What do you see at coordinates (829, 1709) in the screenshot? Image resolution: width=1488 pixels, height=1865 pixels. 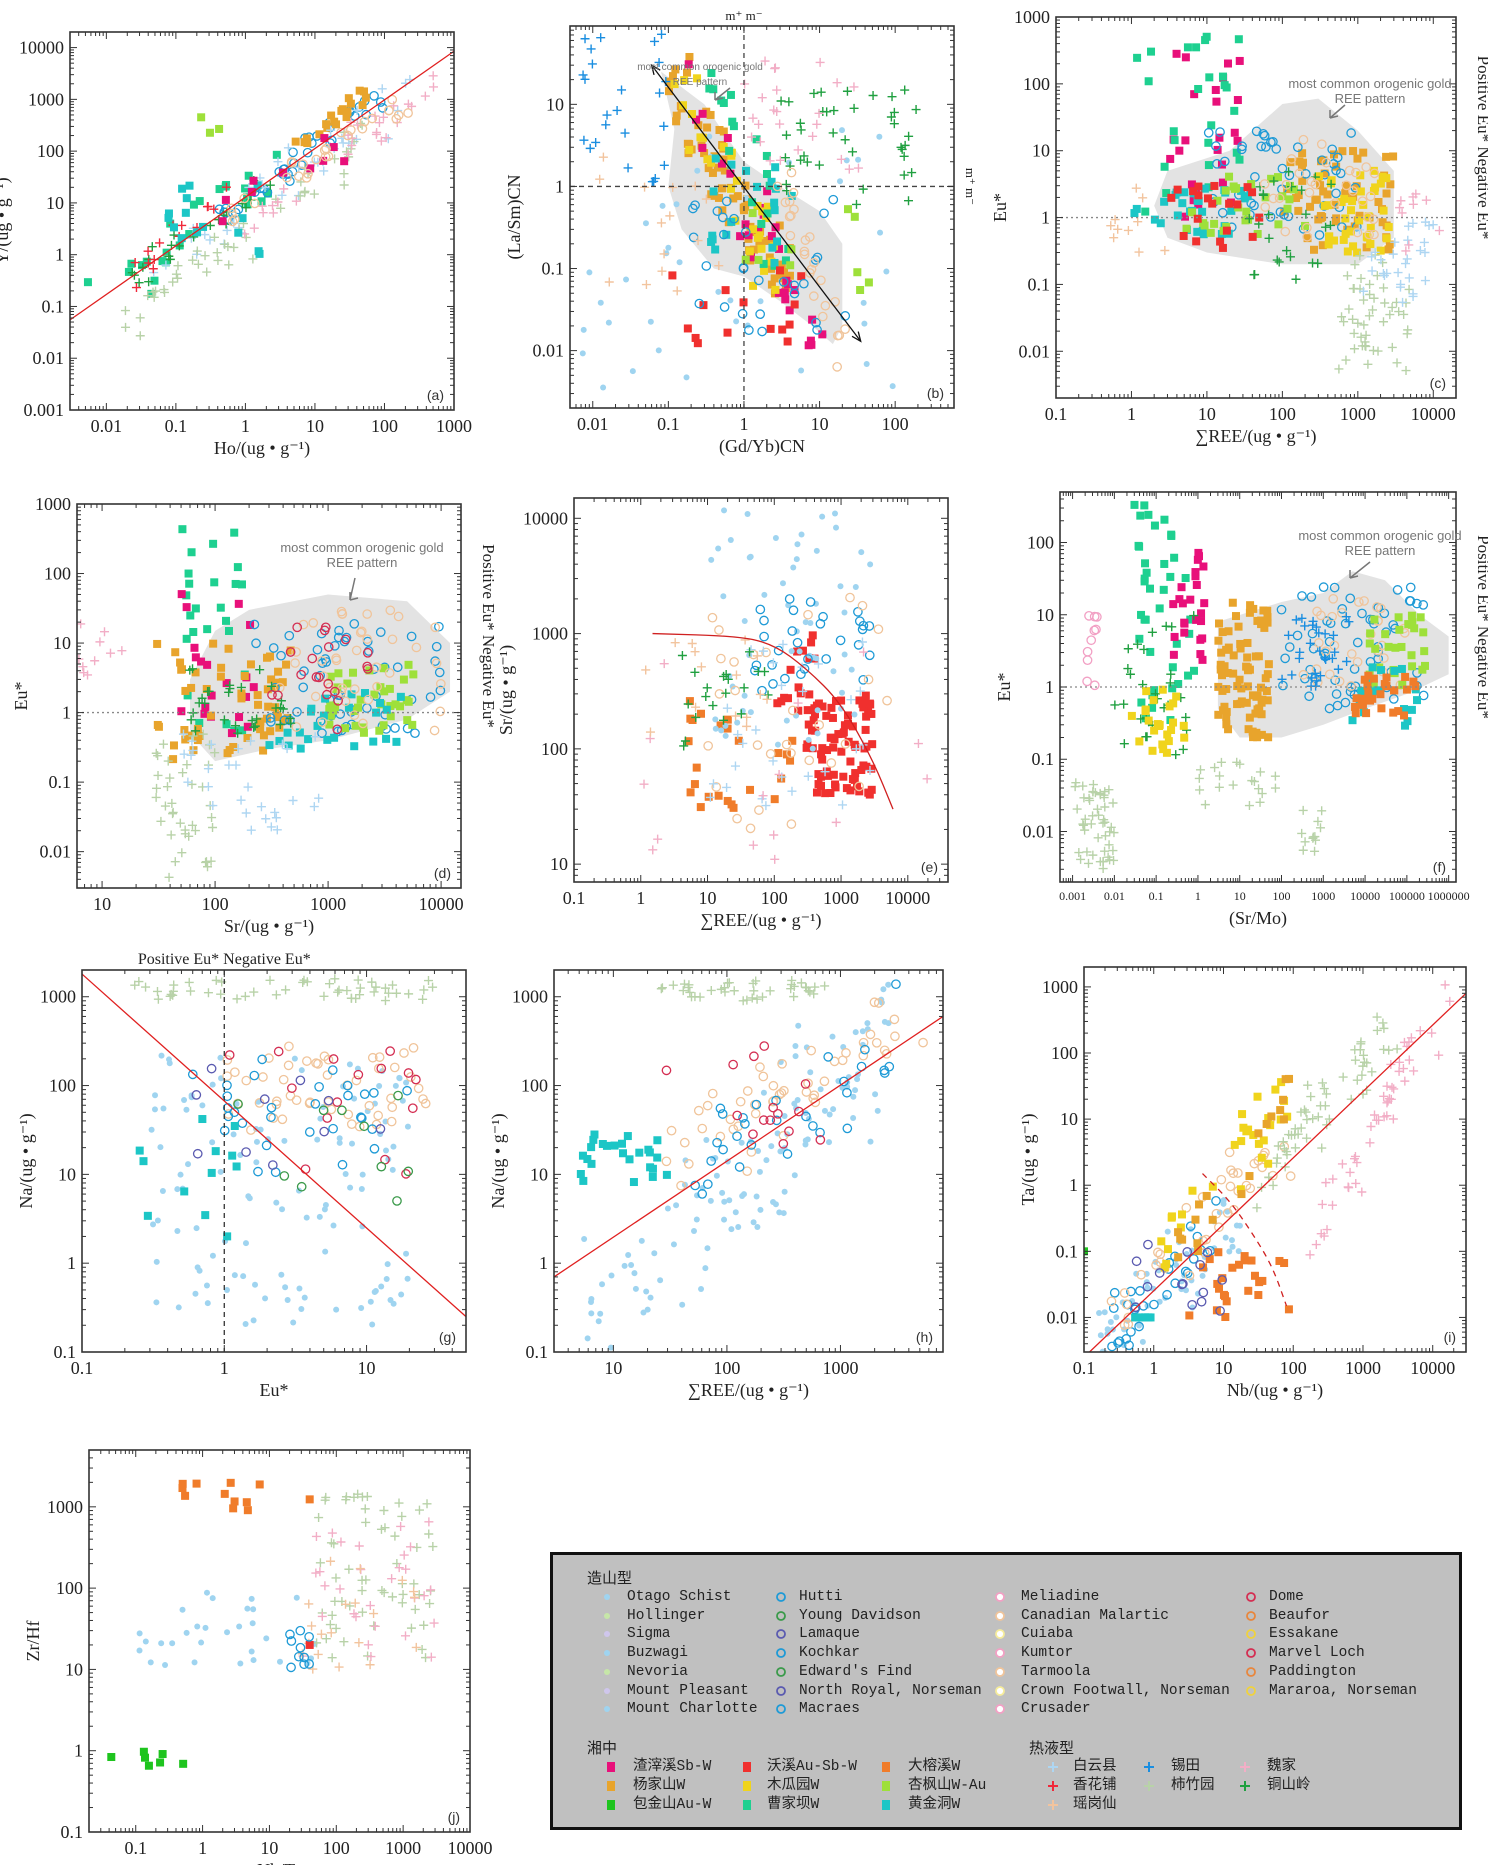 I see `legend-item-macraes: Macraes` at bounding box center [829, 1709].